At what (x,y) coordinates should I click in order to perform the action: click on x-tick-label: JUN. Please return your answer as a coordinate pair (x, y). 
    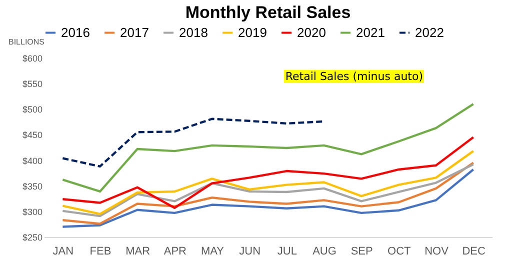
    Looking at the image, I should click on (250, 252).